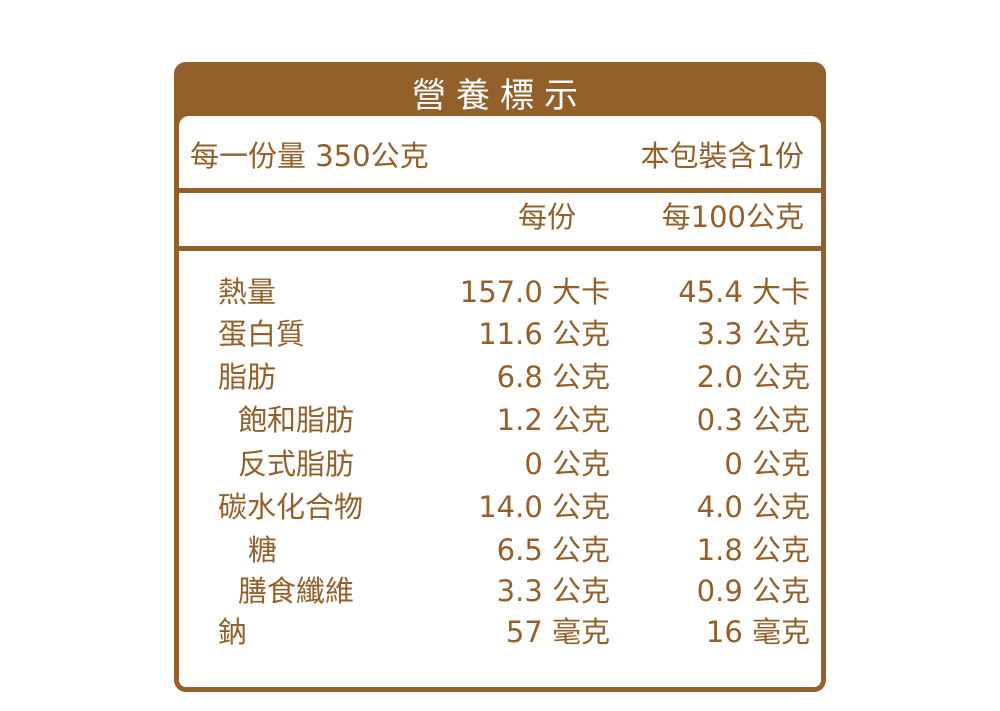 This screenshot has height=711, width=1000. What do you see at coordinates (553, 550) in the screenshot?
I see `nutrient-per-serving: 6.5 公克` at bounding box center [553, 550].